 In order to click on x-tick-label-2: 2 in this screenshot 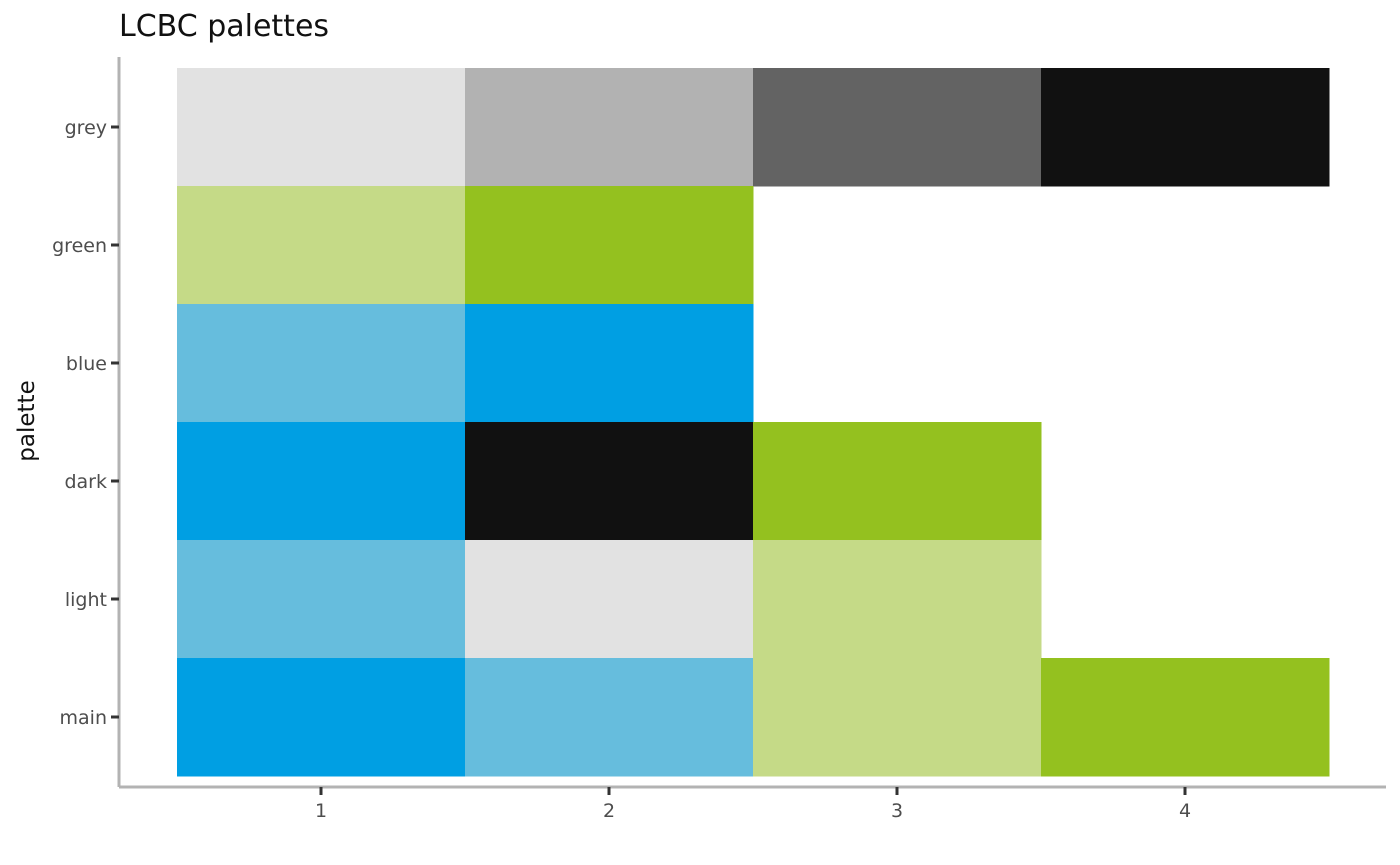, I will do `click(609, 811)`.